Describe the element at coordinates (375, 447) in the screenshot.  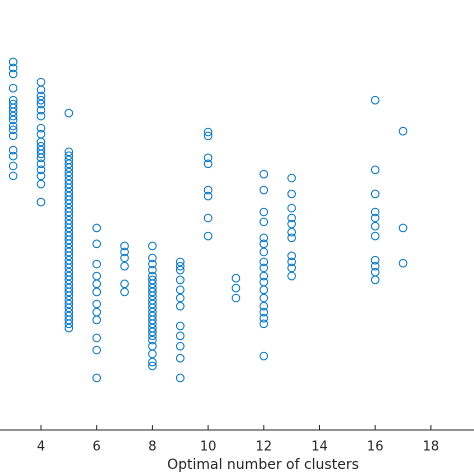
I see `x-tick-label: 16` at that location.